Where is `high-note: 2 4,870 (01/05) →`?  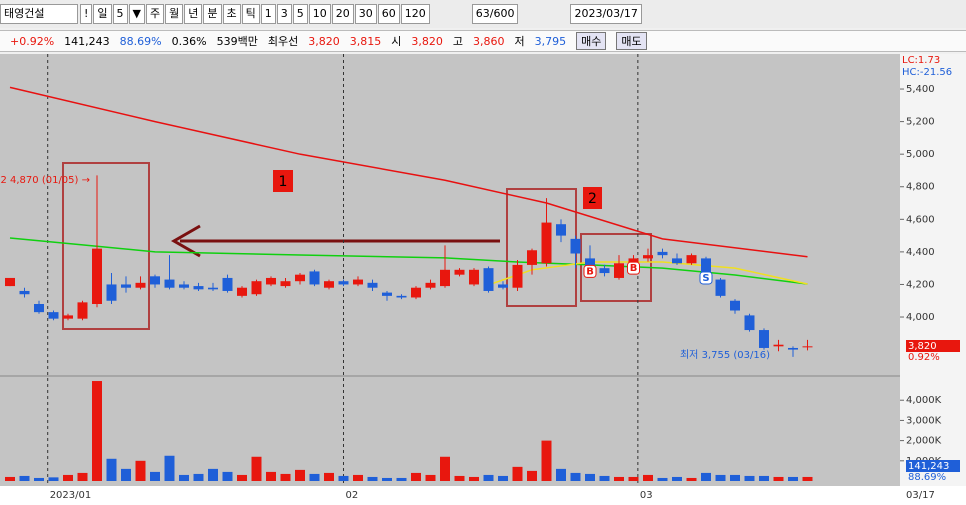
high-note: 2 4,870 (01/05) → is located at coordinates (45, 180).